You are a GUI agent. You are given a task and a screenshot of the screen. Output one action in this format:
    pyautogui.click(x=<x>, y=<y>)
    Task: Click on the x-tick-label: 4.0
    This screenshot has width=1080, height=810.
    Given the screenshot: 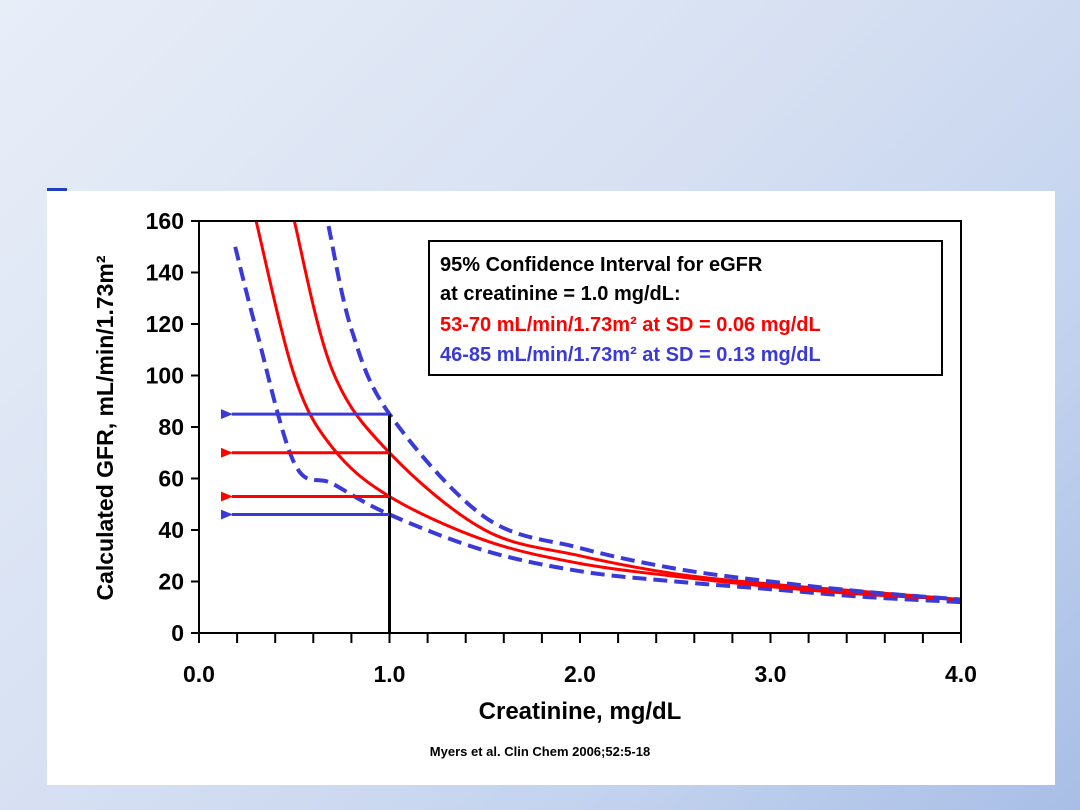 What is the action you would take?
    pyautogui.click(x=961, y=674)
    